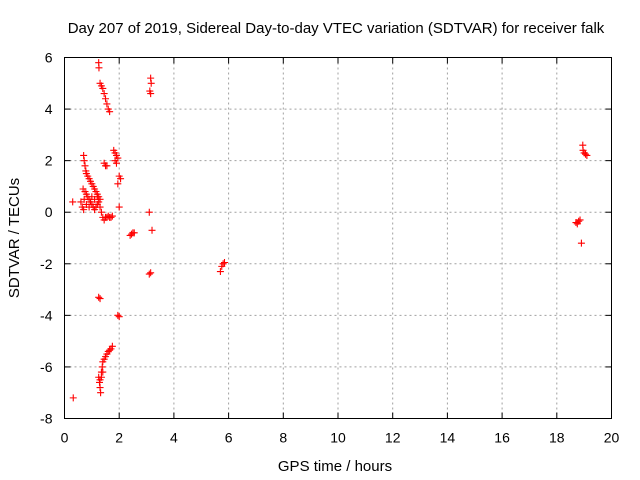 This screenshot has width=640, height=480. What do you see at coordinates (14, 238) in the screenshot?
I see `y-axis-label: SDTVAR / TECUs` at bounding box center [14, 238].